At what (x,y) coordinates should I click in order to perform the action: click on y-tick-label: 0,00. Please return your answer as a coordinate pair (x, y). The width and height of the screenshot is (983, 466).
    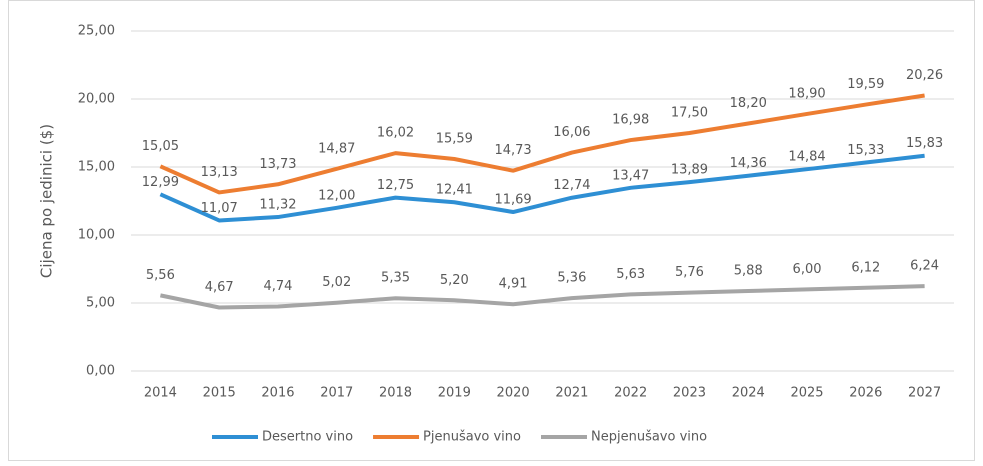
    Looking at the image, I should click on (100, 371).